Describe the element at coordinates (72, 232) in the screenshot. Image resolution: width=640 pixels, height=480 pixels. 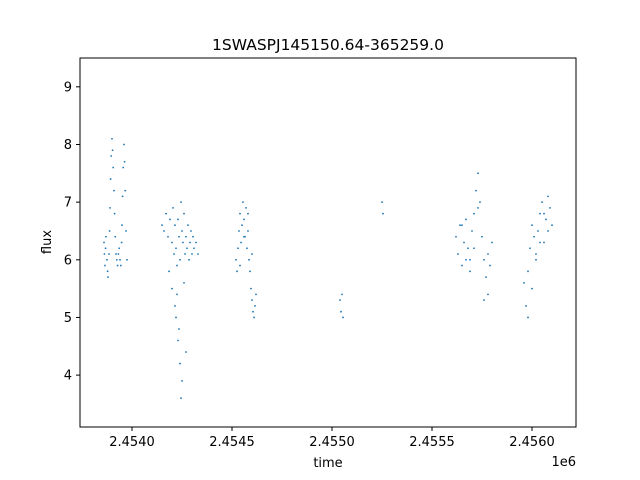
I see `y-axis-ticks: 4 5 6 7 8 9` at that location.